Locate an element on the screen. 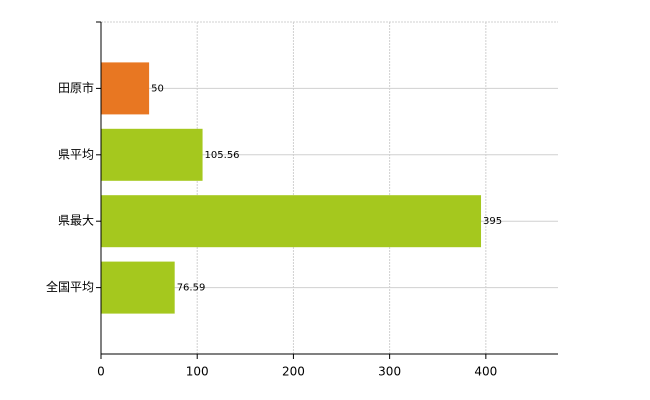  y-tick-label: 全国平均 is located at coordinates (70, 286).